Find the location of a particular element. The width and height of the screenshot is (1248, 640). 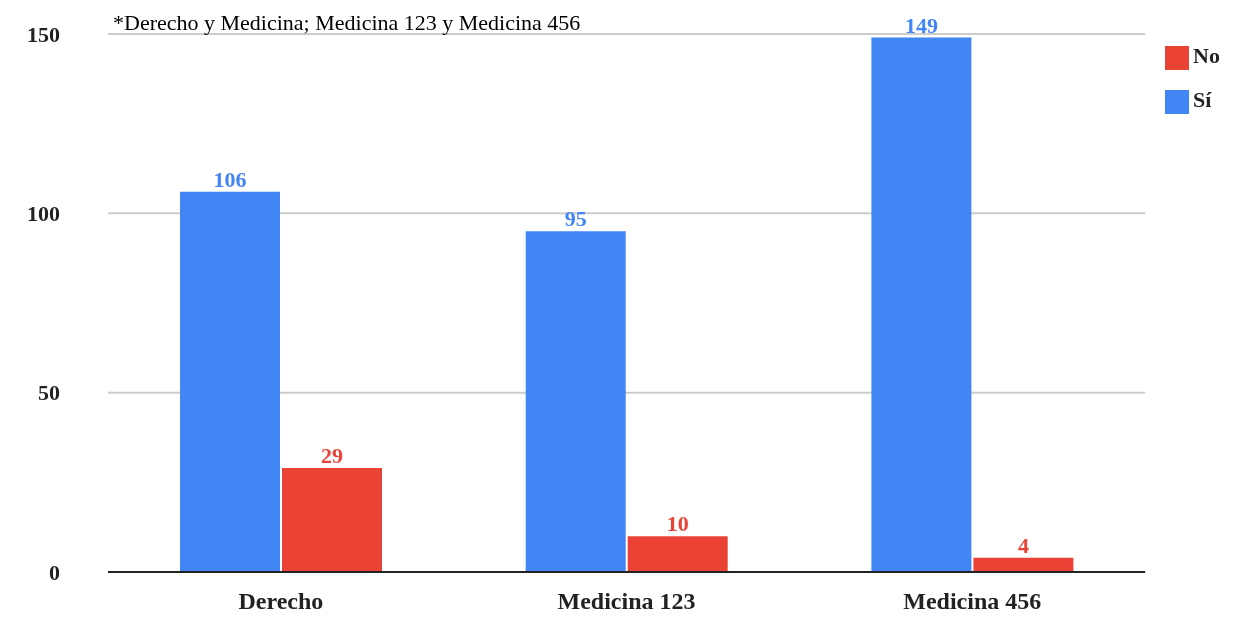

data-label: 149 is located at coordinates (921, 25).